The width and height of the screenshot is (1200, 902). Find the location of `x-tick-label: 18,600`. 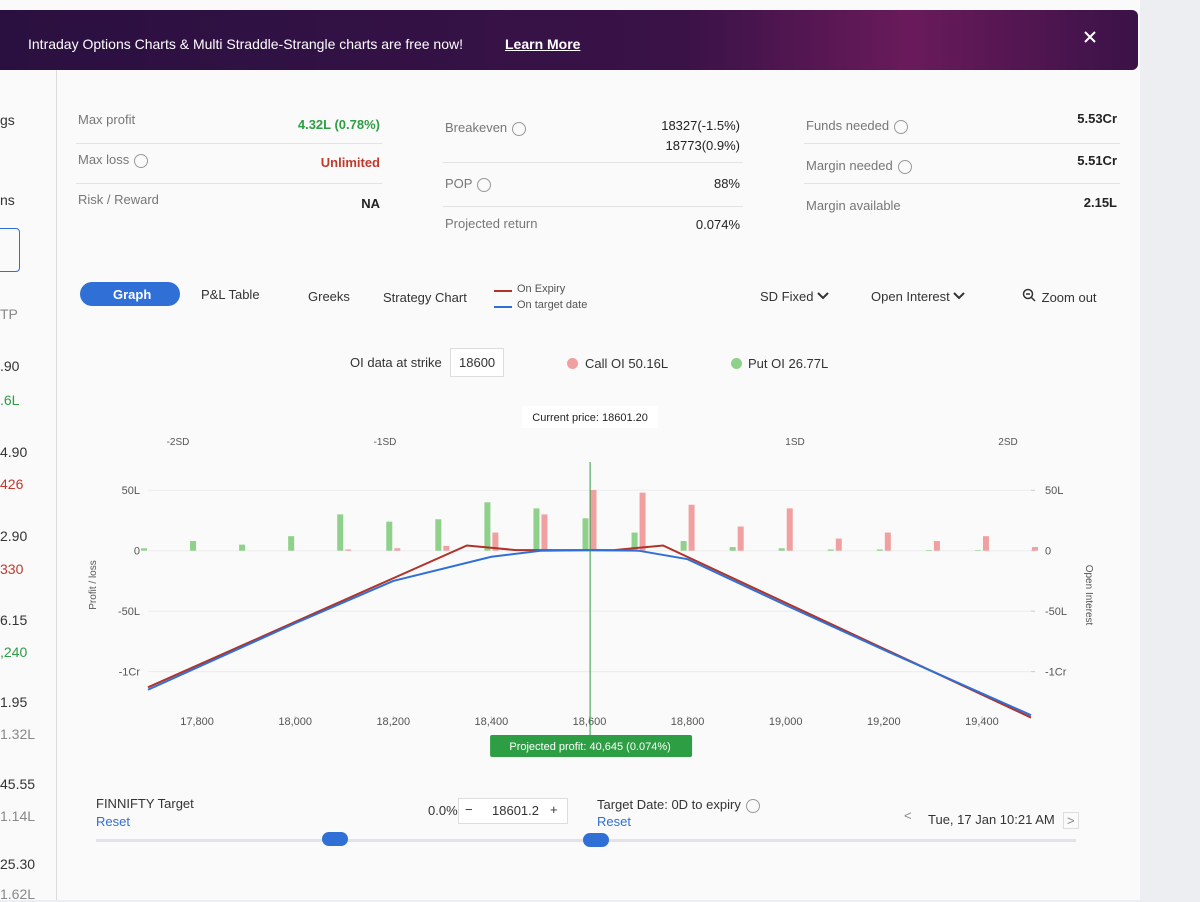

x-tick-label: 18,600 is located at coordinates (590, 722).